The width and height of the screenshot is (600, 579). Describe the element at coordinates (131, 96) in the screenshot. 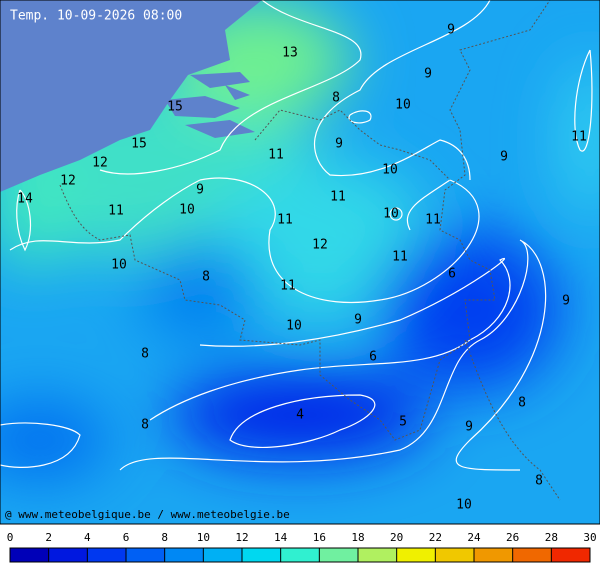

I see `sea` at that location.